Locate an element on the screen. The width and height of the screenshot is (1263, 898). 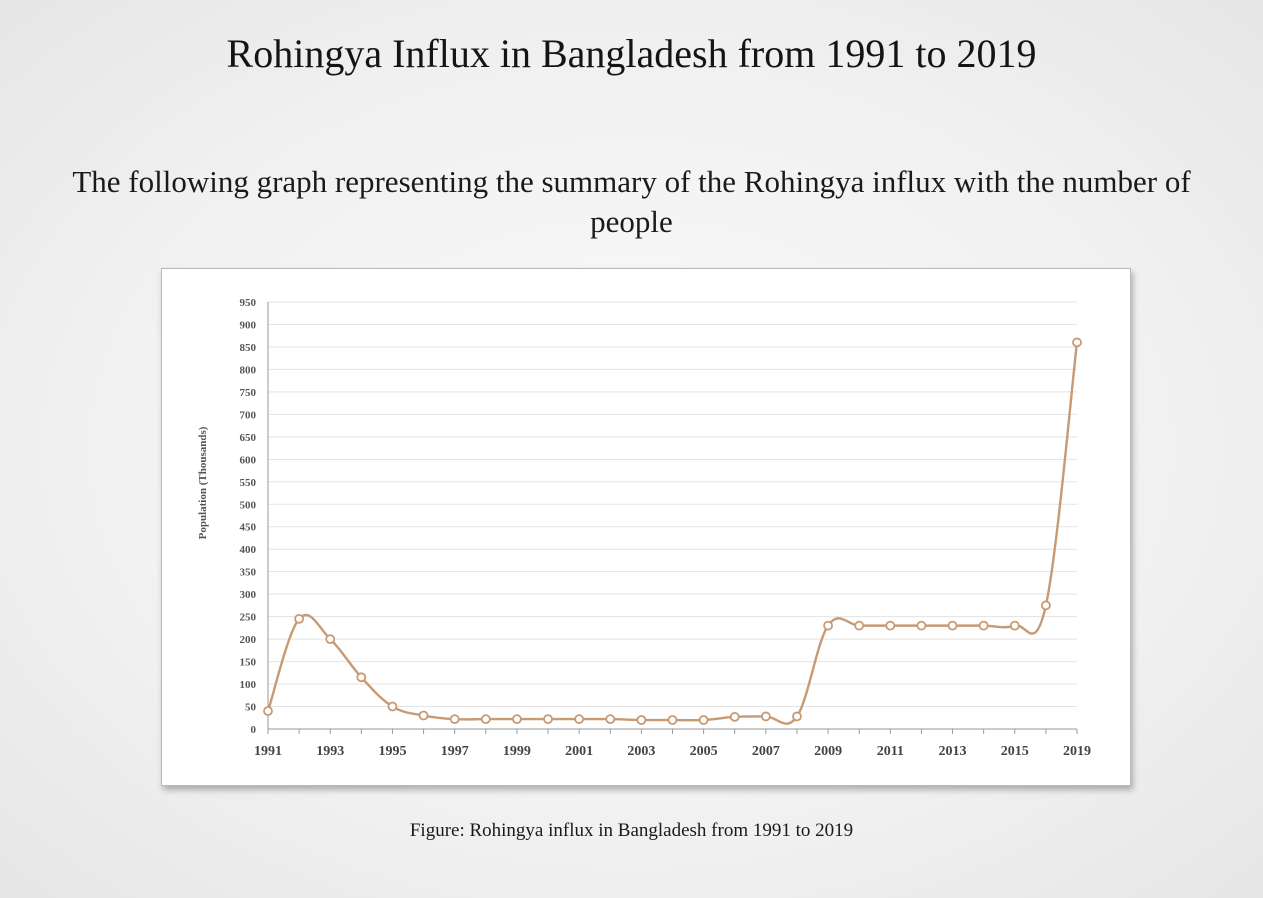
y-tick-label: 550 is located at coordinates (248, 483).